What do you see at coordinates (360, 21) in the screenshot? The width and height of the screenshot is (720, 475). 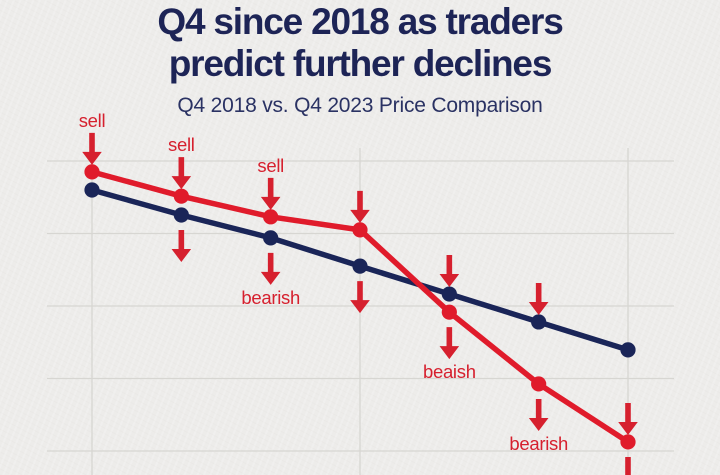 I see `title-line-1: Q4 since 2018 as traders` at bounding box center [360, 21].